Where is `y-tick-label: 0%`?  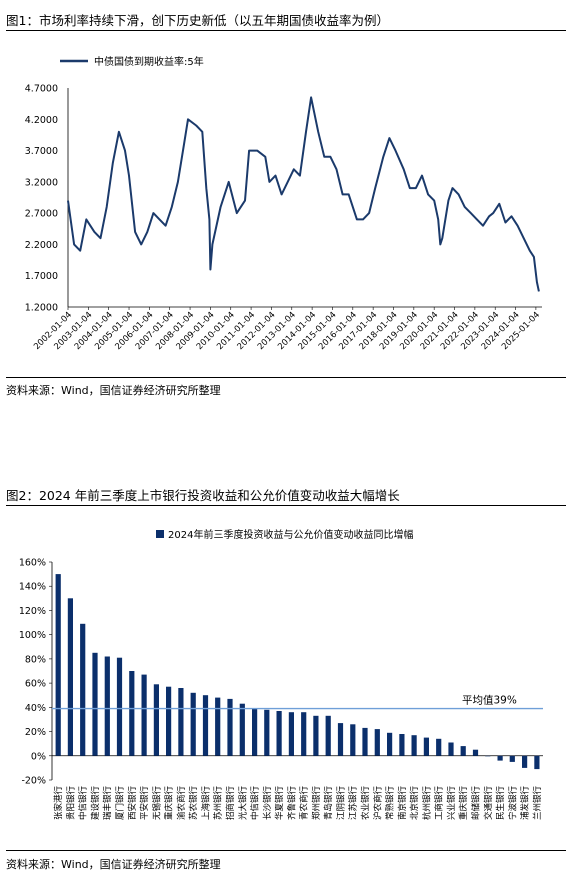
y-tick-label: 0% is located at coordinates (38, 756).